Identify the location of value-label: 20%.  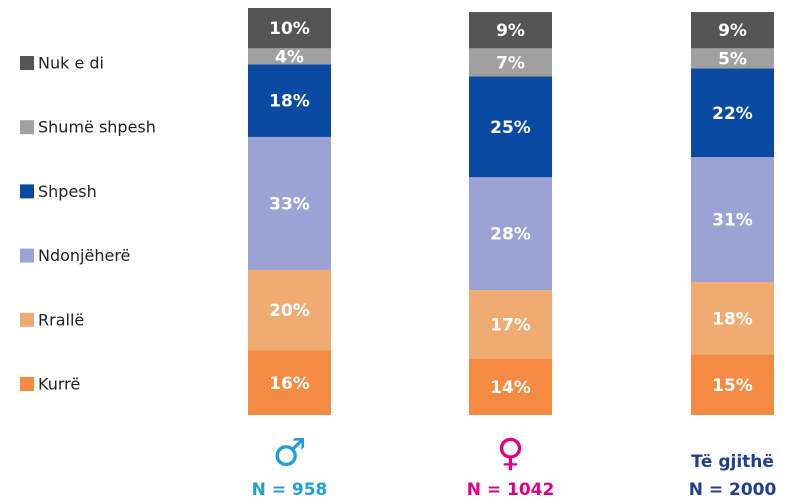
(289, 311).